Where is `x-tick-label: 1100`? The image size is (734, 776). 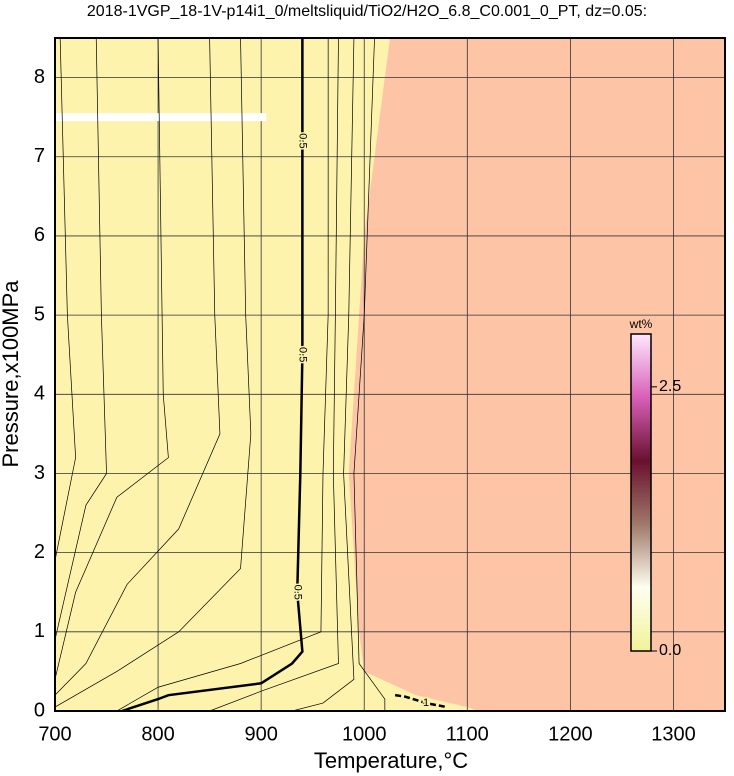
x-tick-label: 1100 is located at coordinates (467, 734).